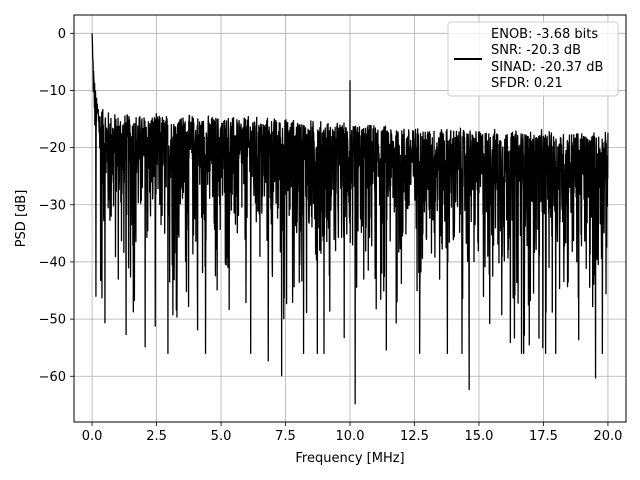  Describe the element at coordinates (52, 205) in the screenshot. I see `y-tick-label: −30` at that location.